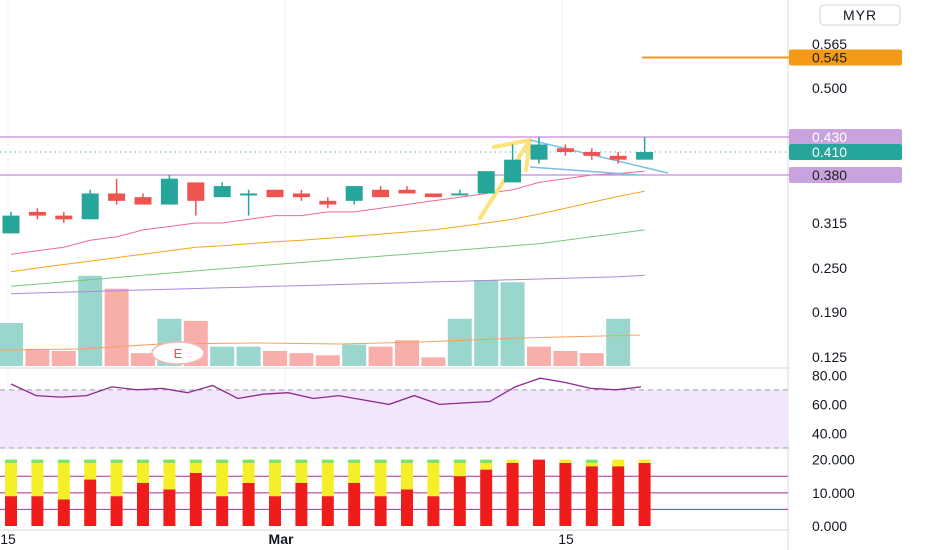 This screenshot has height=550, width=932. I want to click on rsi-panel, so click(394, 413).